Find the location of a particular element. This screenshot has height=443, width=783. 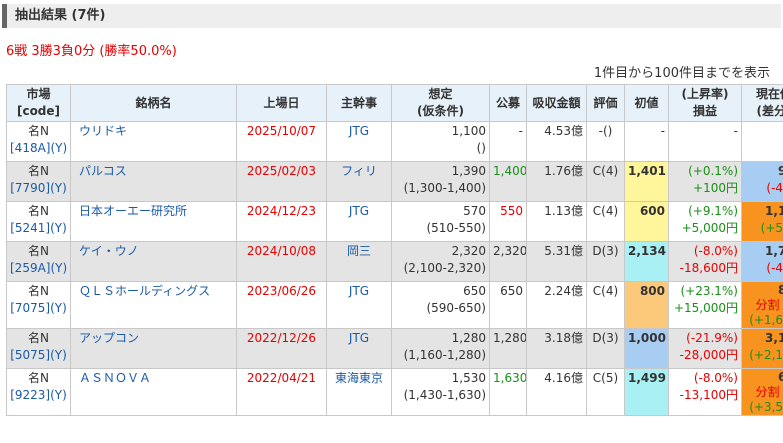

col-name: 銘柄名 is located at coordinates (153, 103).